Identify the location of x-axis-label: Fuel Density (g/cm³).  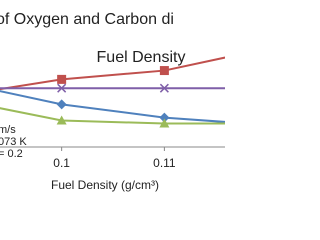
(105, 185).